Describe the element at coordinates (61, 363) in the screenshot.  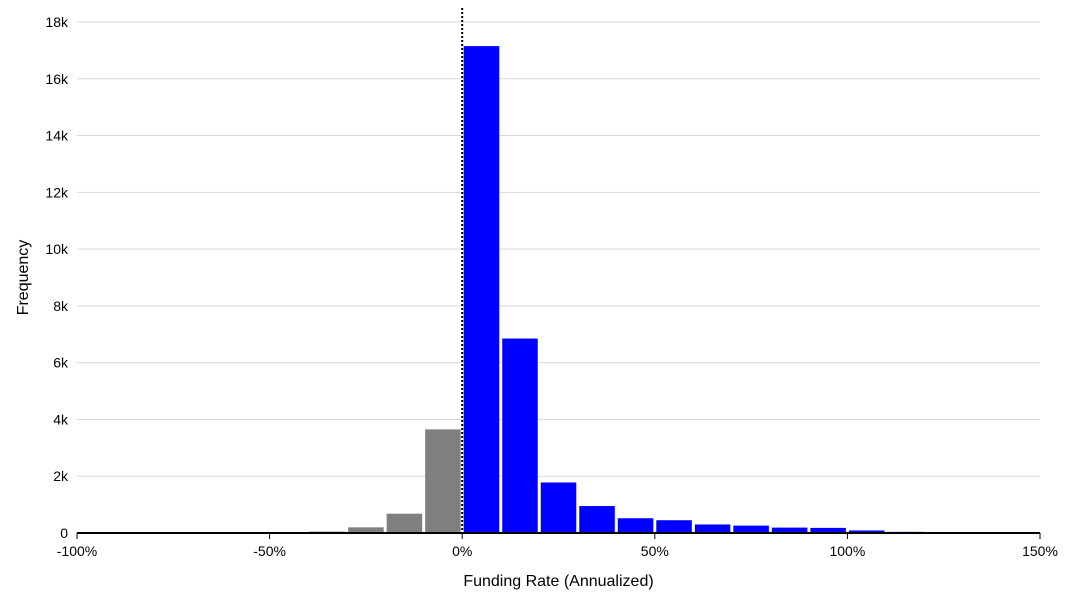
I see `y-tick-label-3: 6k` at that location.